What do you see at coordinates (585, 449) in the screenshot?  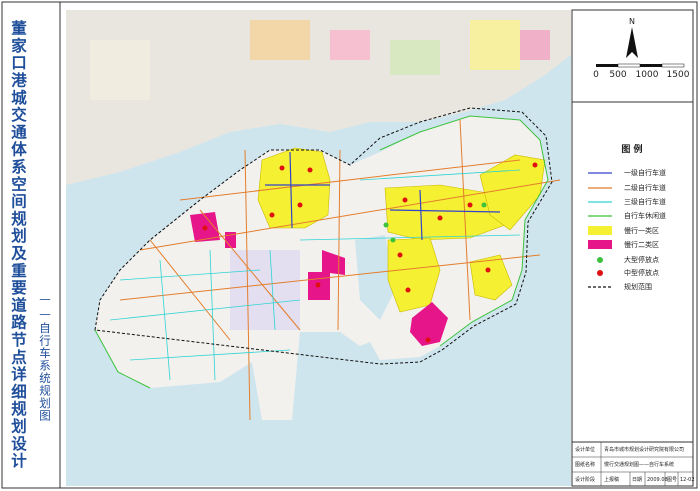 I see `title-block-label: 设计单位` at bounding box center [585, 449].